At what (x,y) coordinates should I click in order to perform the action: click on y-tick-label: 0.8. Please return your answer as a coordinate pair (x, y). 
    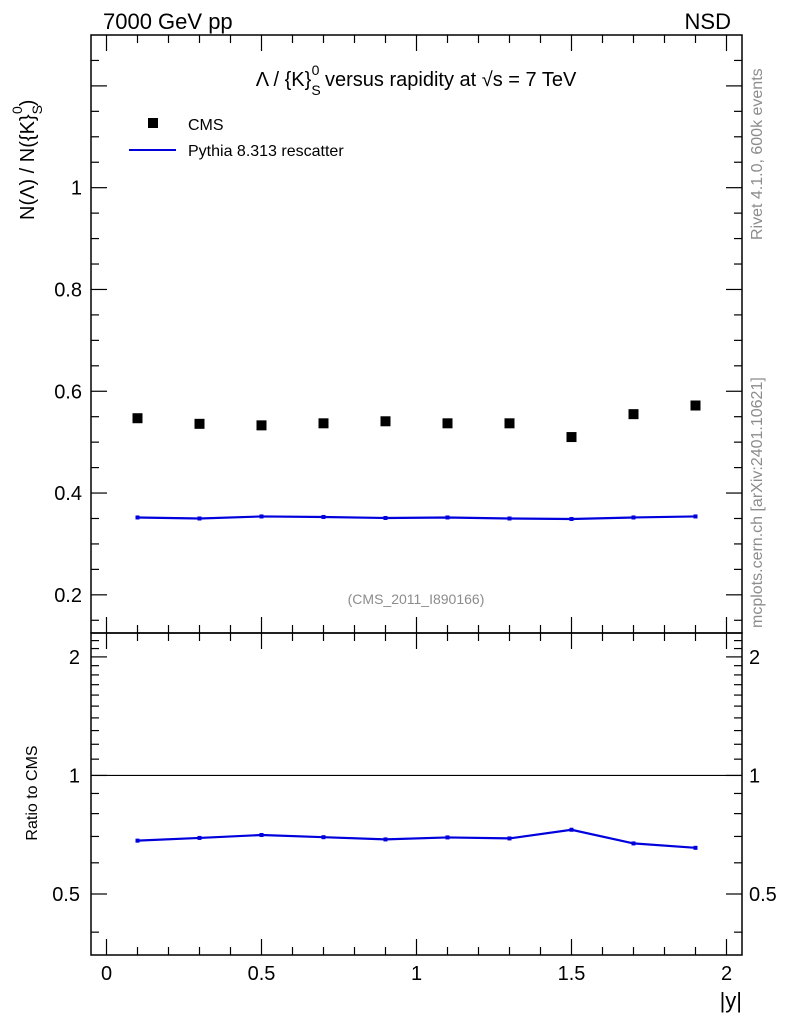
    Looking at the image, I should click on (68, 290).